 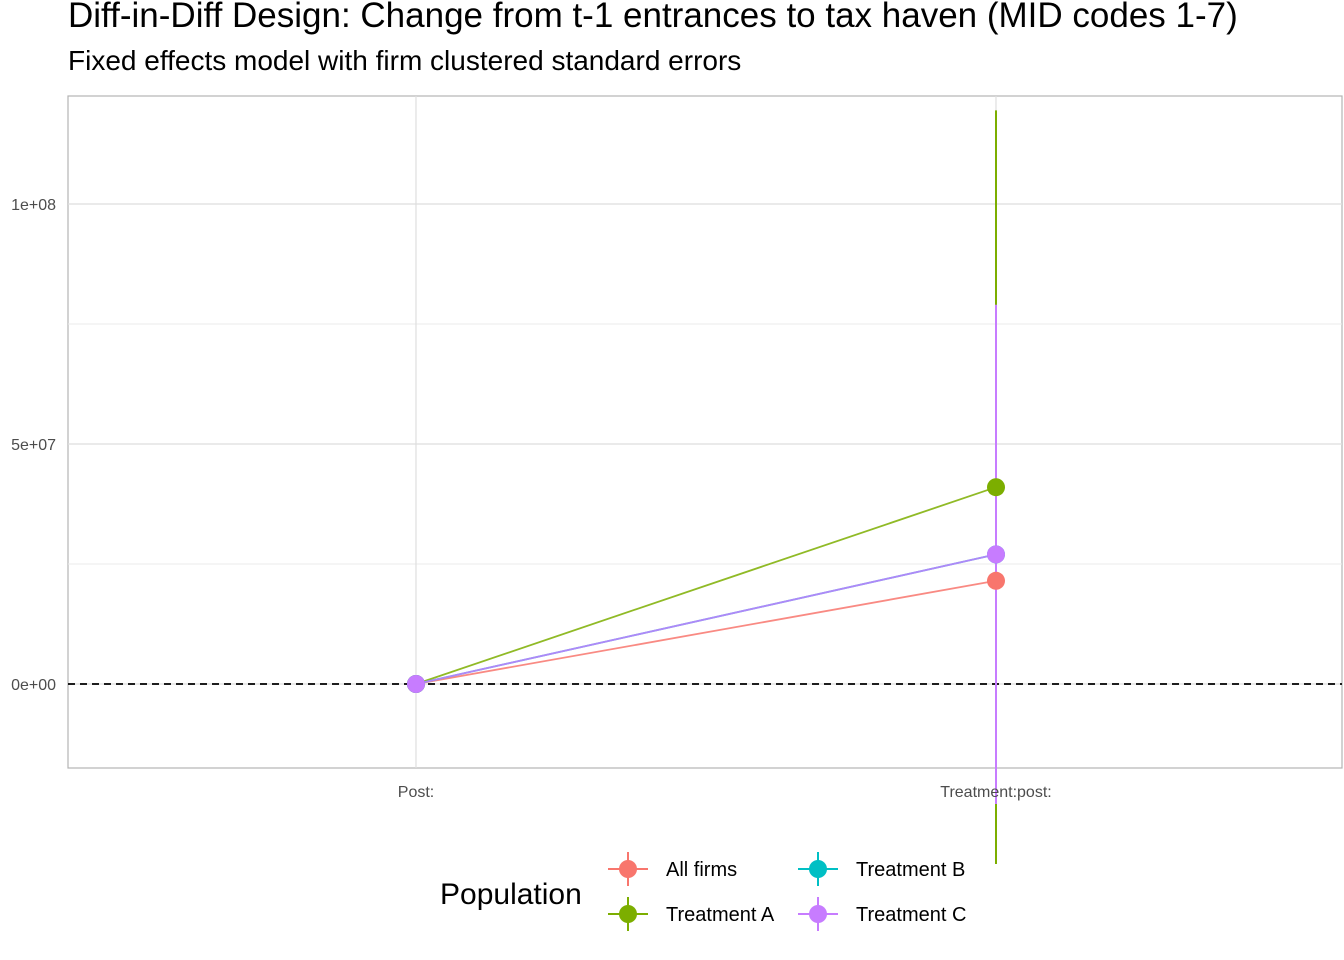 I want to click on x-tick-label: Post:, so click(x=416, y=792).